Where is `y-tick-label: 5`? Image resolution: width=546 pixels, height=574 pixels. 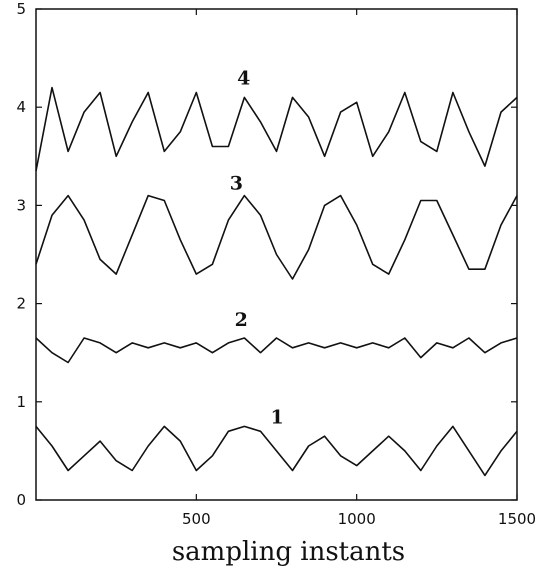
y-tick-label: 5 is located at coordinates (21, 9).